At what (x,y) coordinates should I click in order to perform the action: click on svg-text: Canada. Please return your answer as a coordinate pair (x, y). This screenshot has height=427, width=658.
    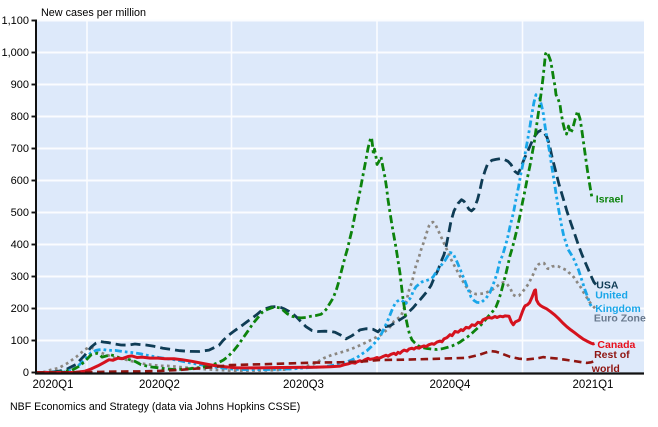
    Looking at the image, I should click on (616, 345).